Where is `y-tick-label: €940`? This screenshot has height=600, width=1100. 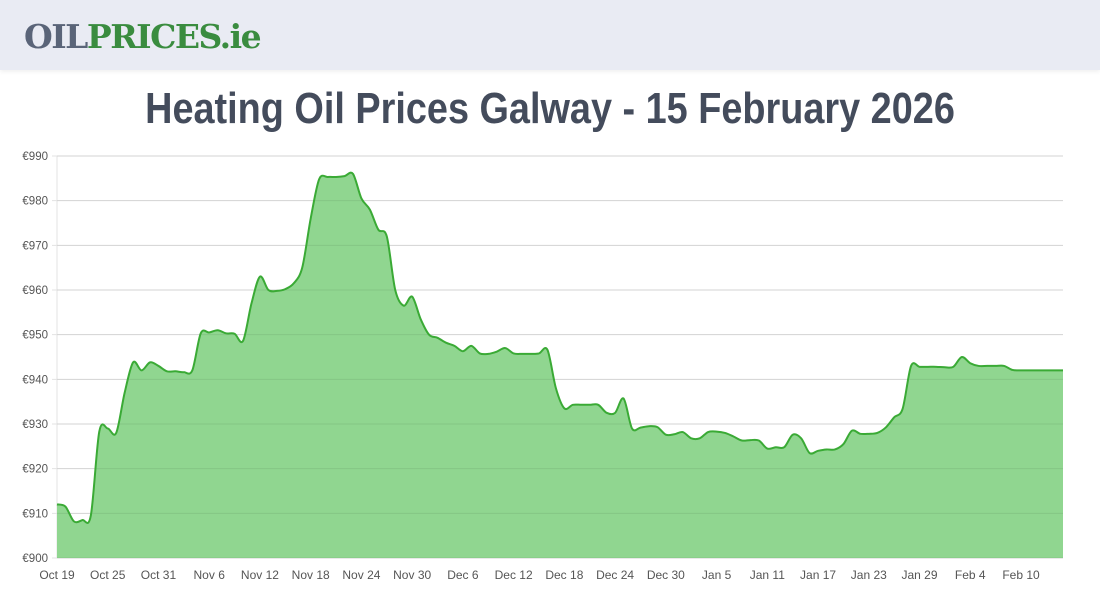
y-tick-label: €940 is located at coordinates (35, 380).